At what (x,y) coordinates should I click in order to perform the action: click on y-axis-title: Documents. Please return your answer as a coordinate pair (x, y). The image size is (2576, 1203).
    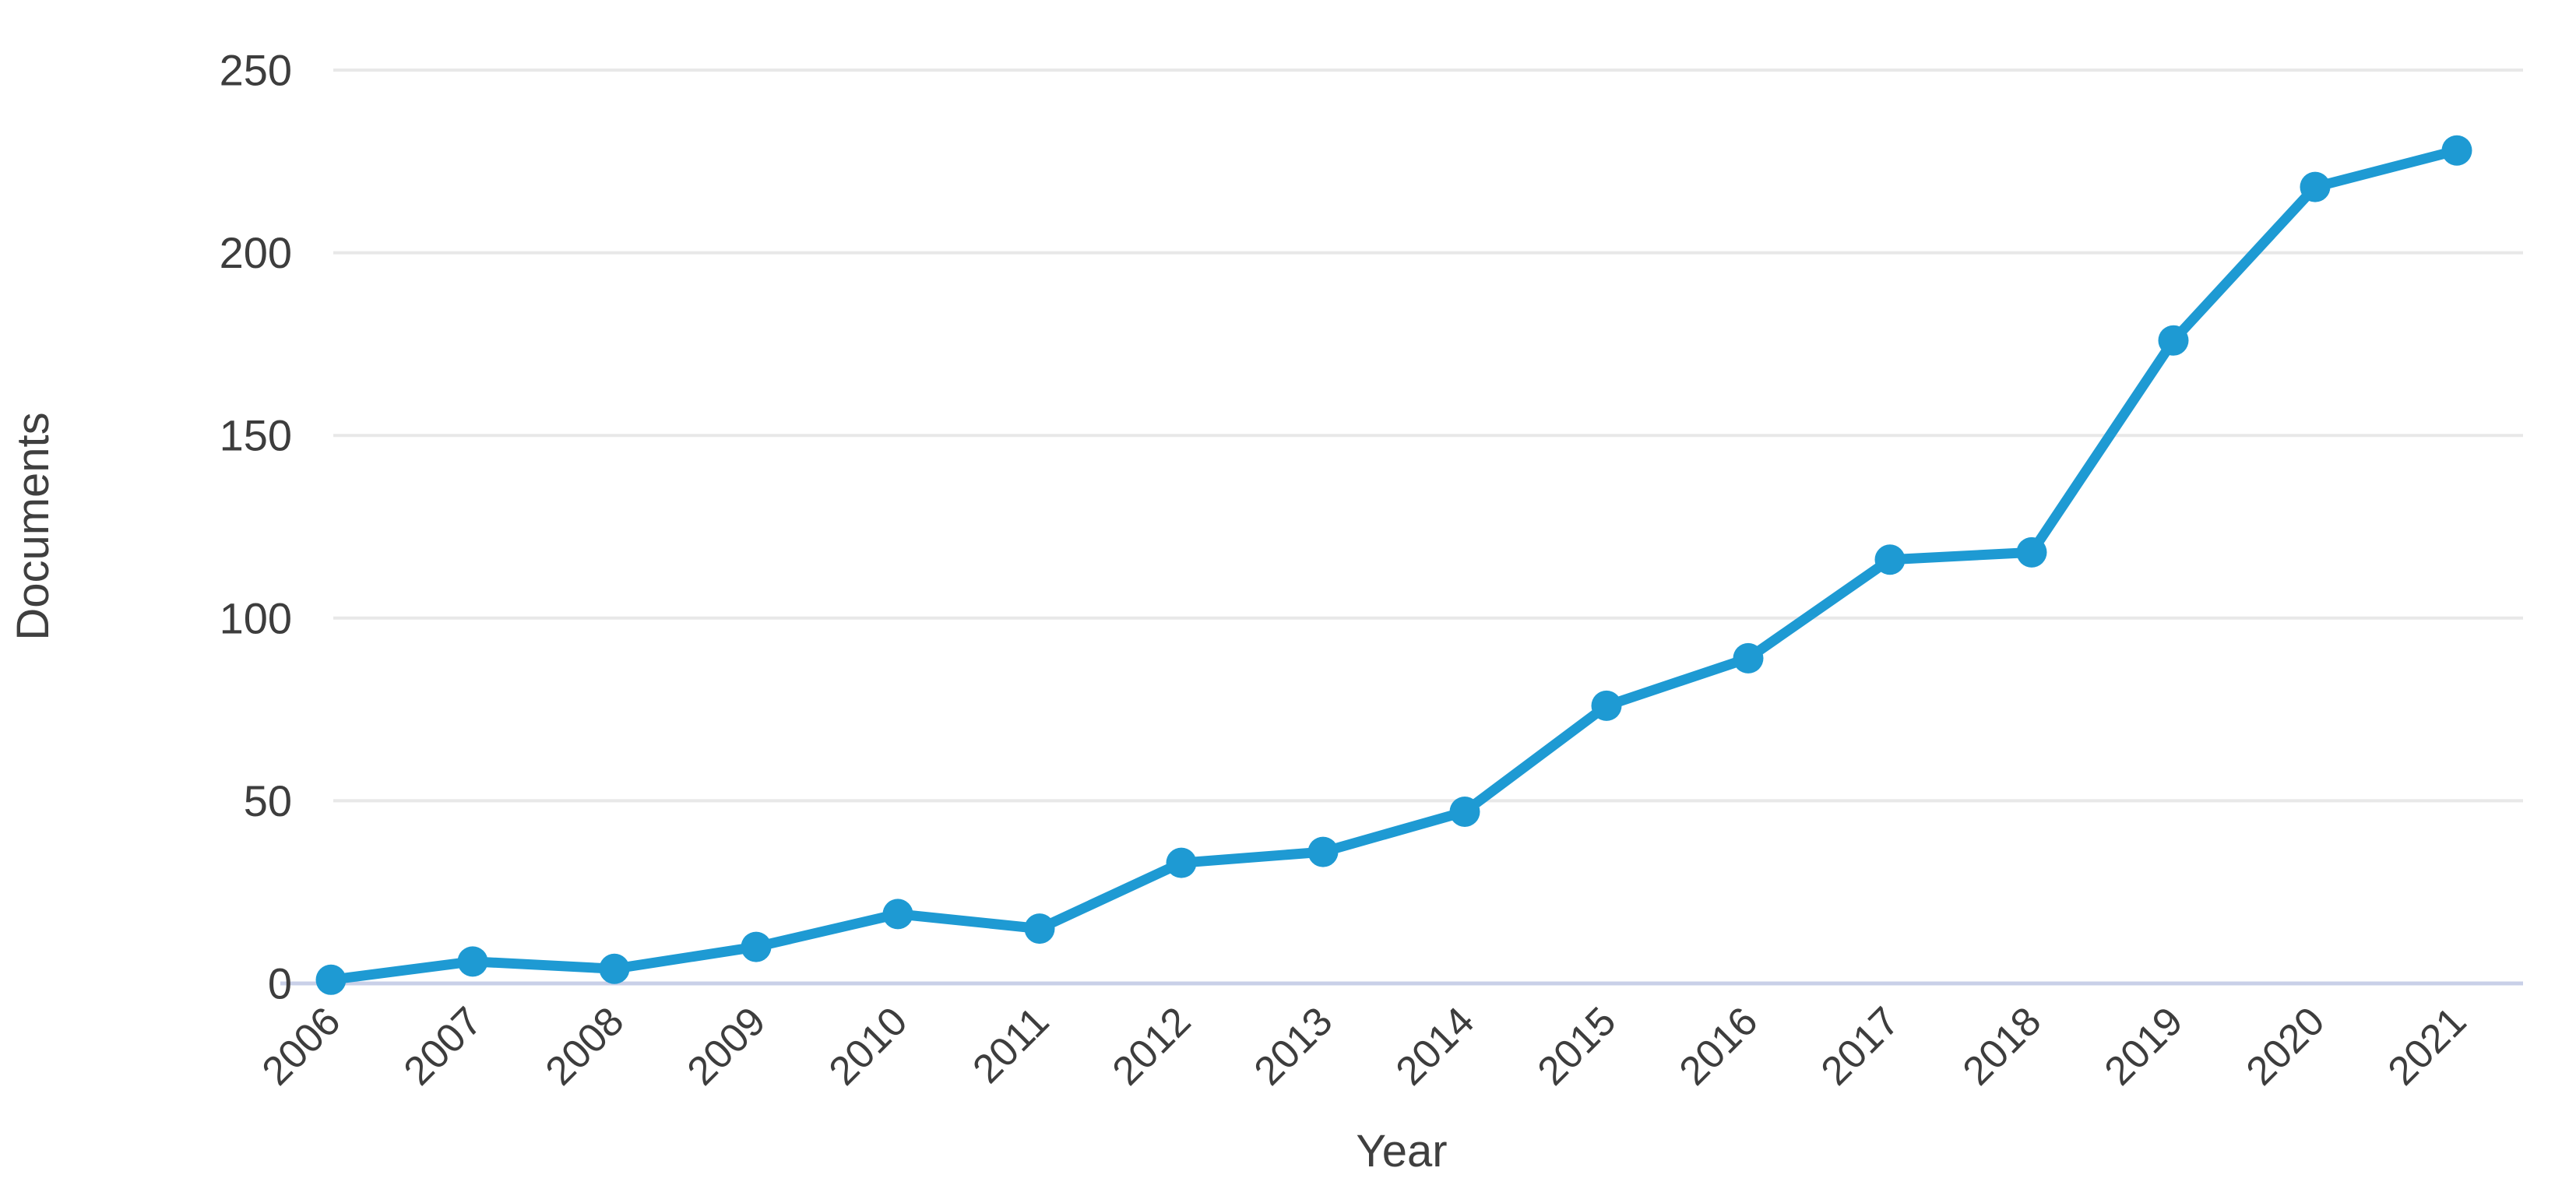
    Looking at the image, I should click on (33, 526).